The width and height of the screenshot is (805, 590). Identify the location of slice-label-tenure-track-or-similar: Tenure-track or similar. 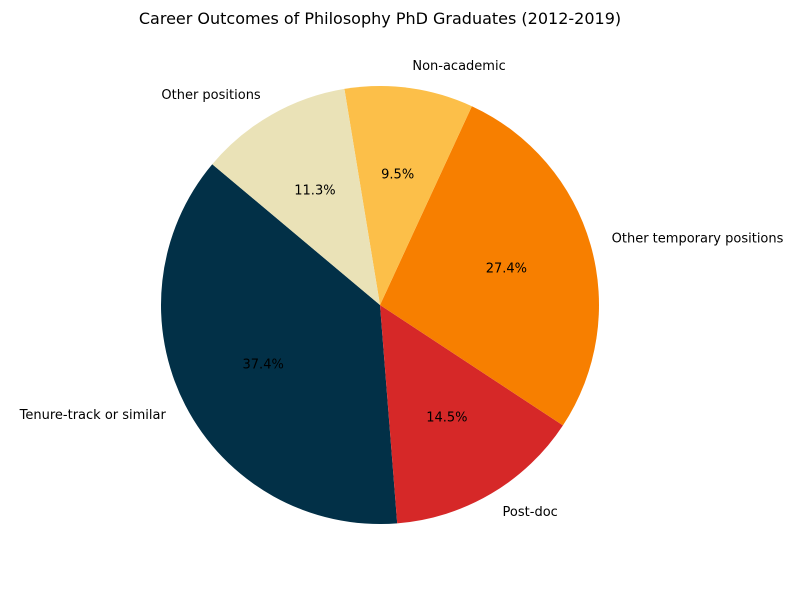
(93, 415).